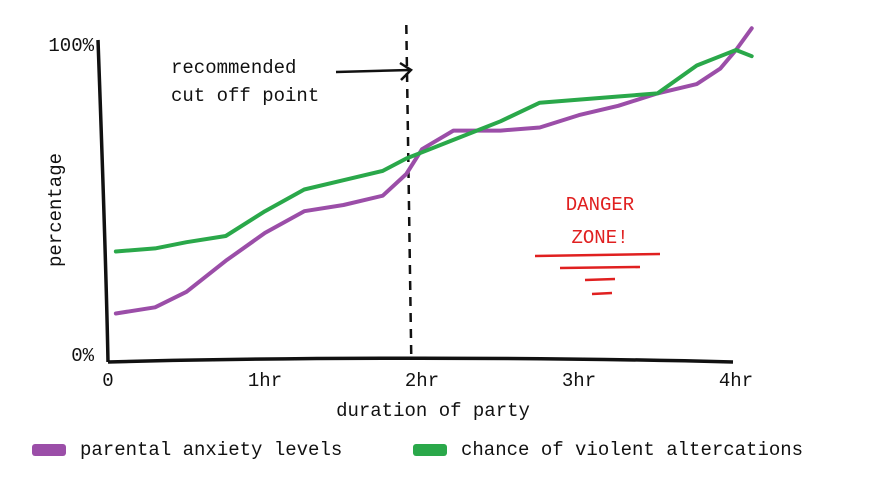 Image resolution: width=873 pixels, height=487 pixels. Describe the element at coordinates (82, 356) in the screenshot. I see `y-tick-label: 0%` at that location.